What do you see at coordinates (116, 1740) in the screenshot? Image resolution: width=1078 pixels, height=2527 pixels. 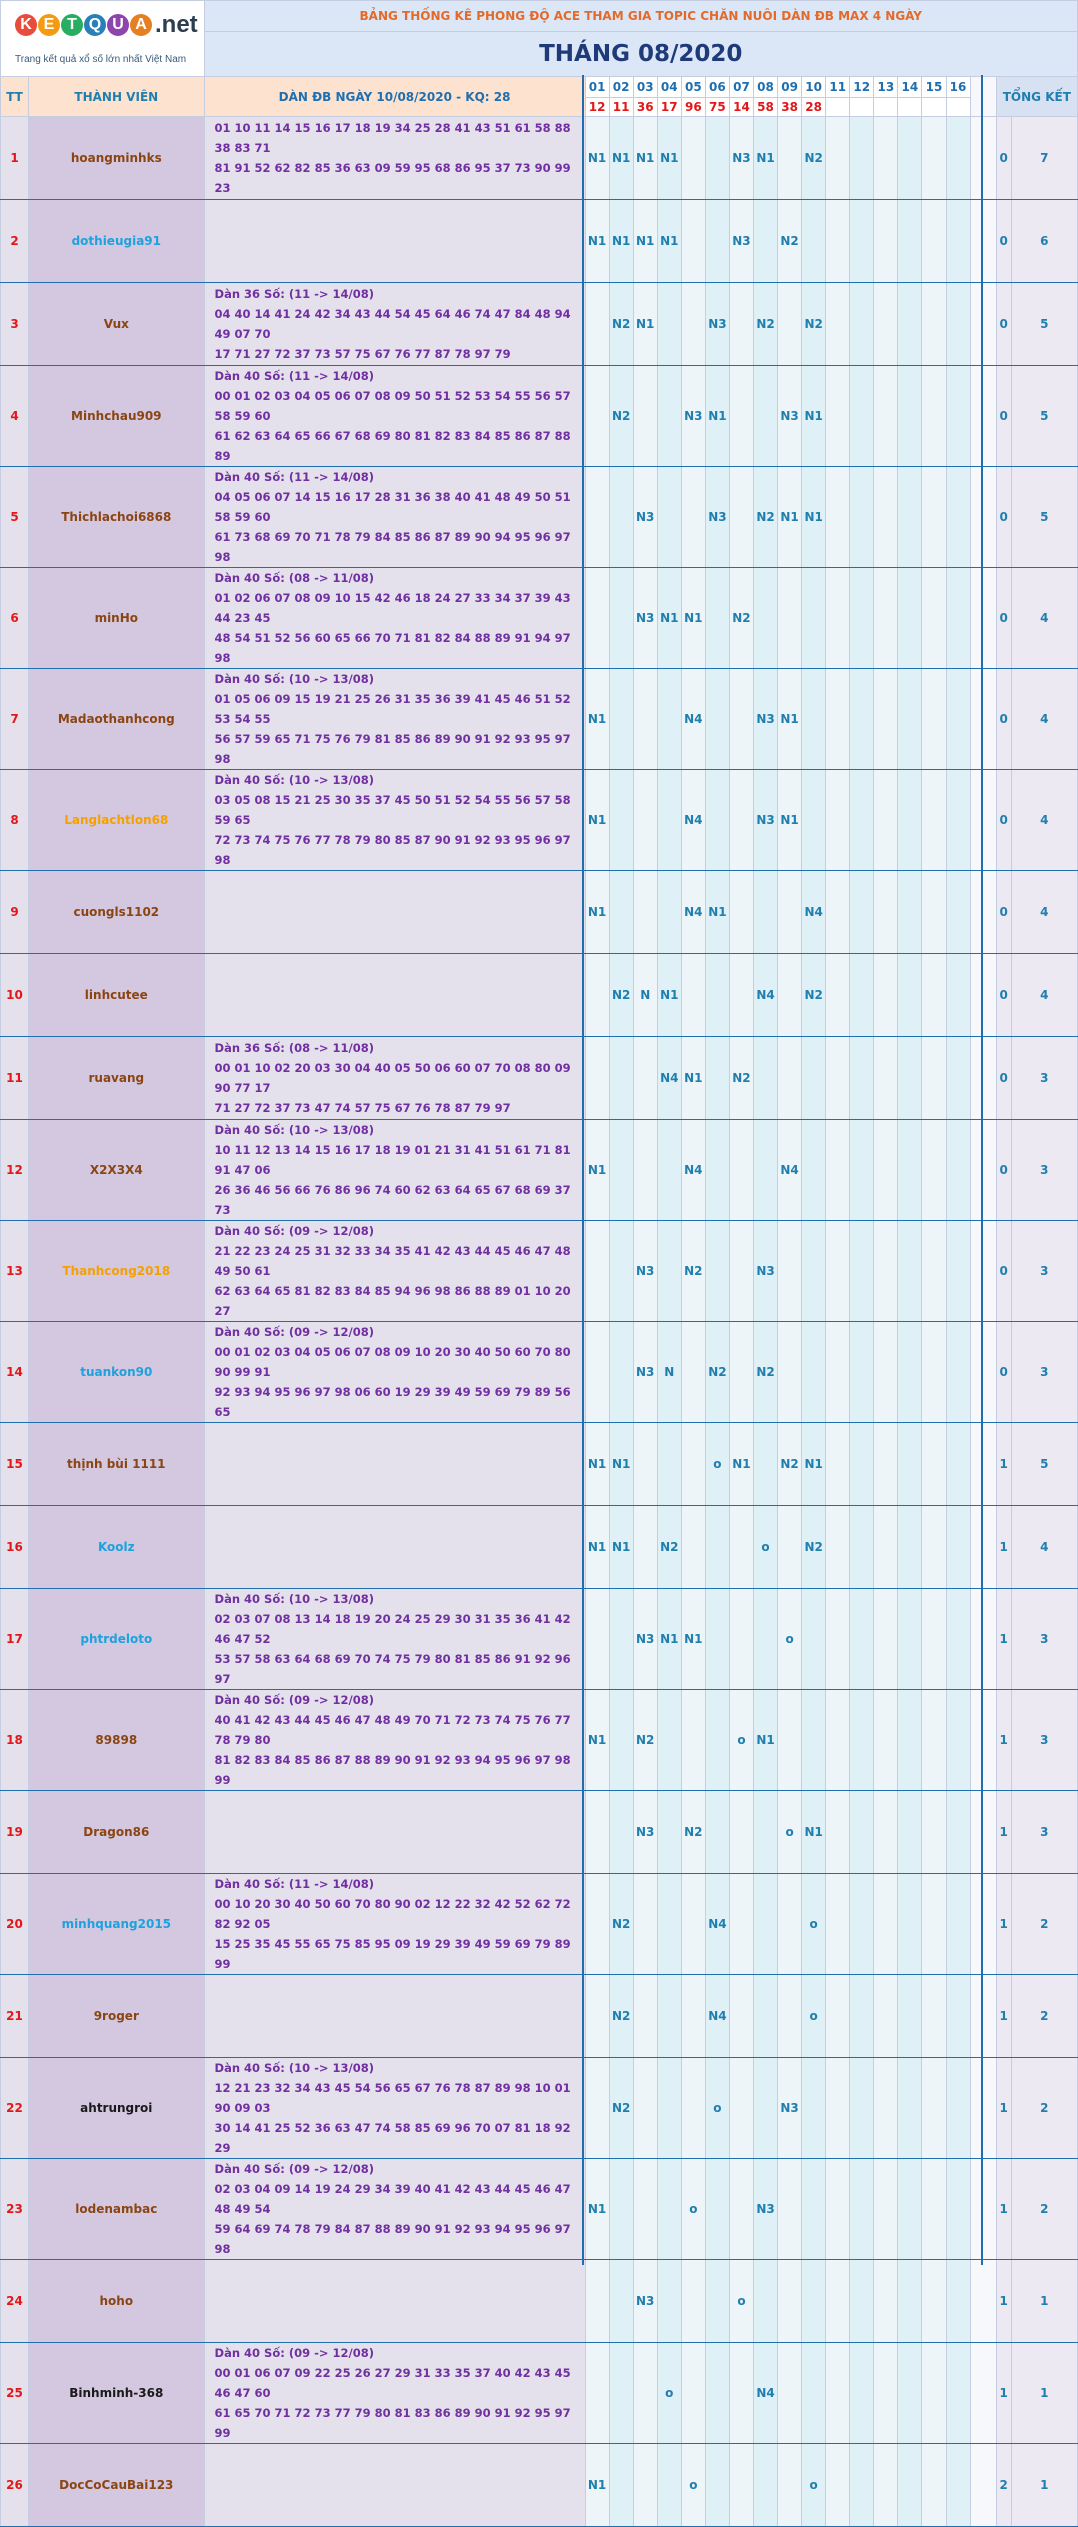 I see `member-name: 89898` at bounding box center [116, 1740].